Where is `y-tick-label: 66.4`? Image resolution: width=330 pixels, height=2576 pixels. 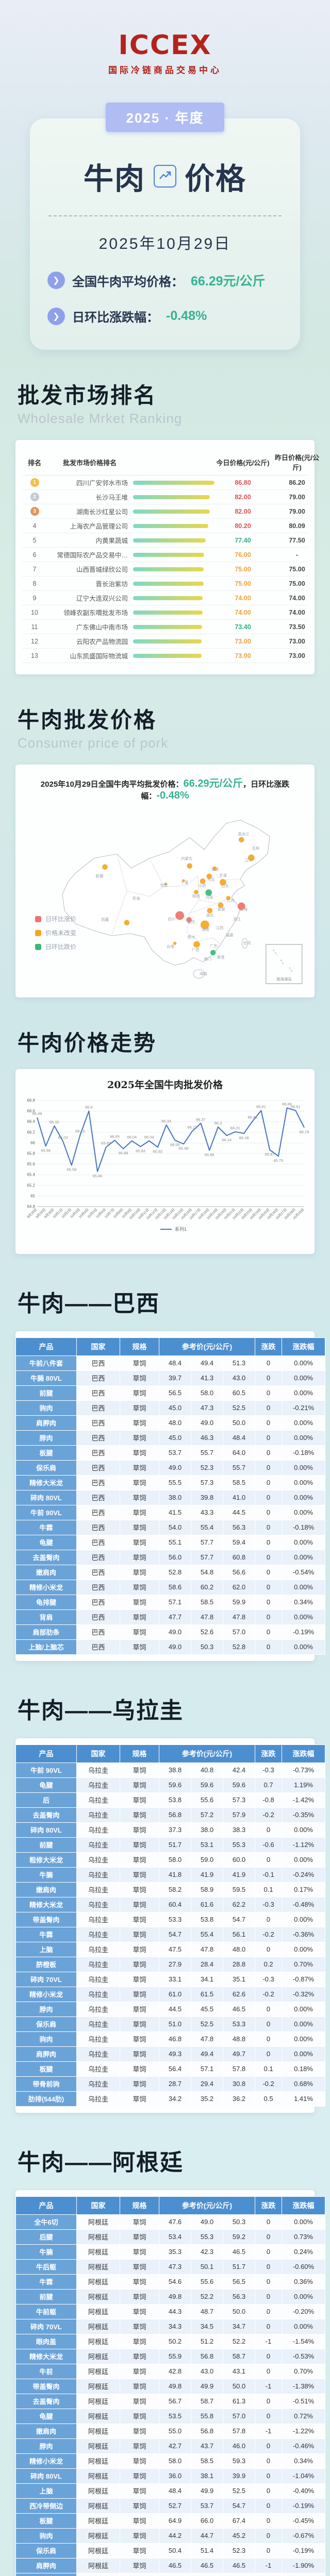 y-tick-label: 66.4 is located at coordinates (31, 1121).